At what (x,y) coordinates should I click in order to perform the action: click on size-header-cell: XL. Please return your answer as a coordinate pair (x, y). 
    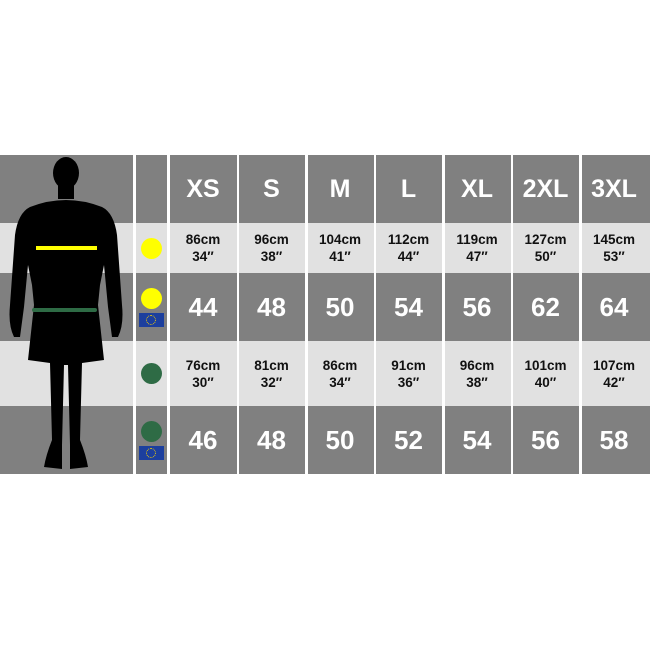
    Looking at the image, I should click on (477, 189).